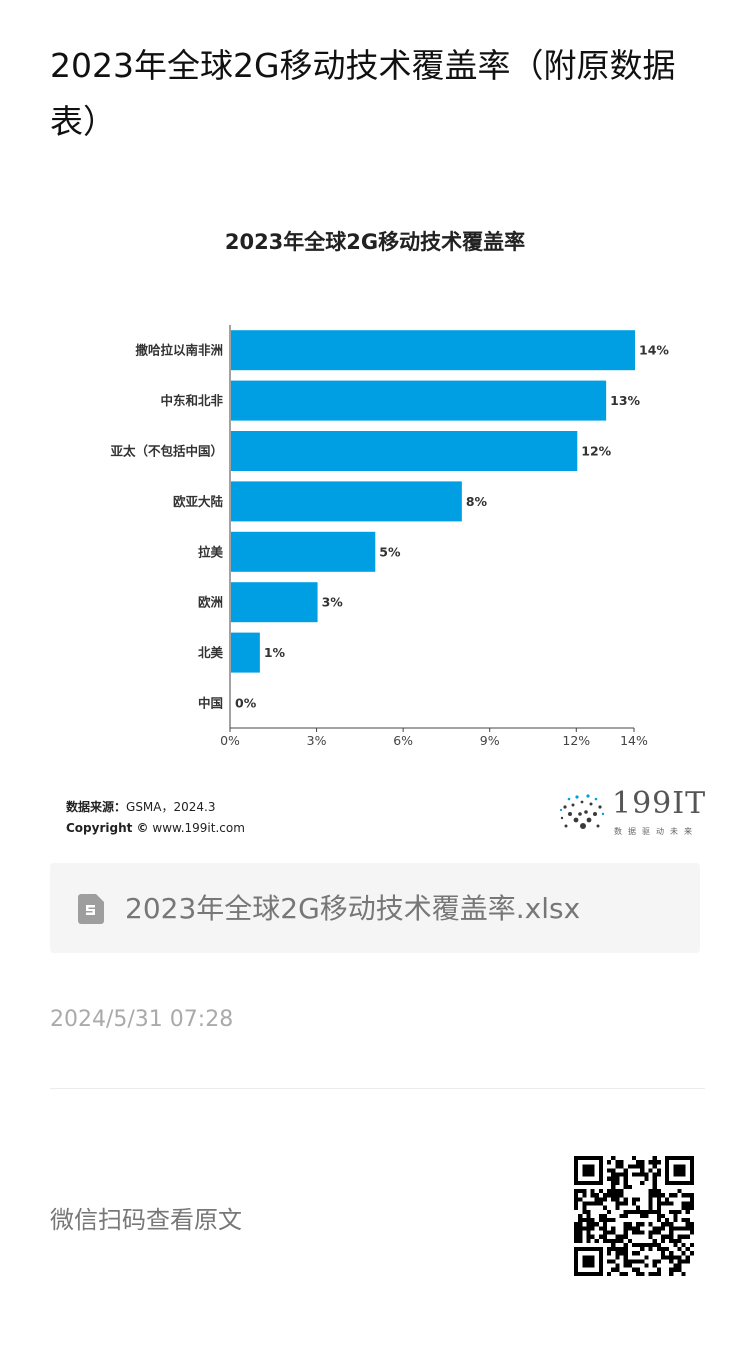 This screenshot has height=1345, width=750. Describe the element at coordinates (634, 740) in the screenshot. I see `x-tick-label: 14%` at that location.